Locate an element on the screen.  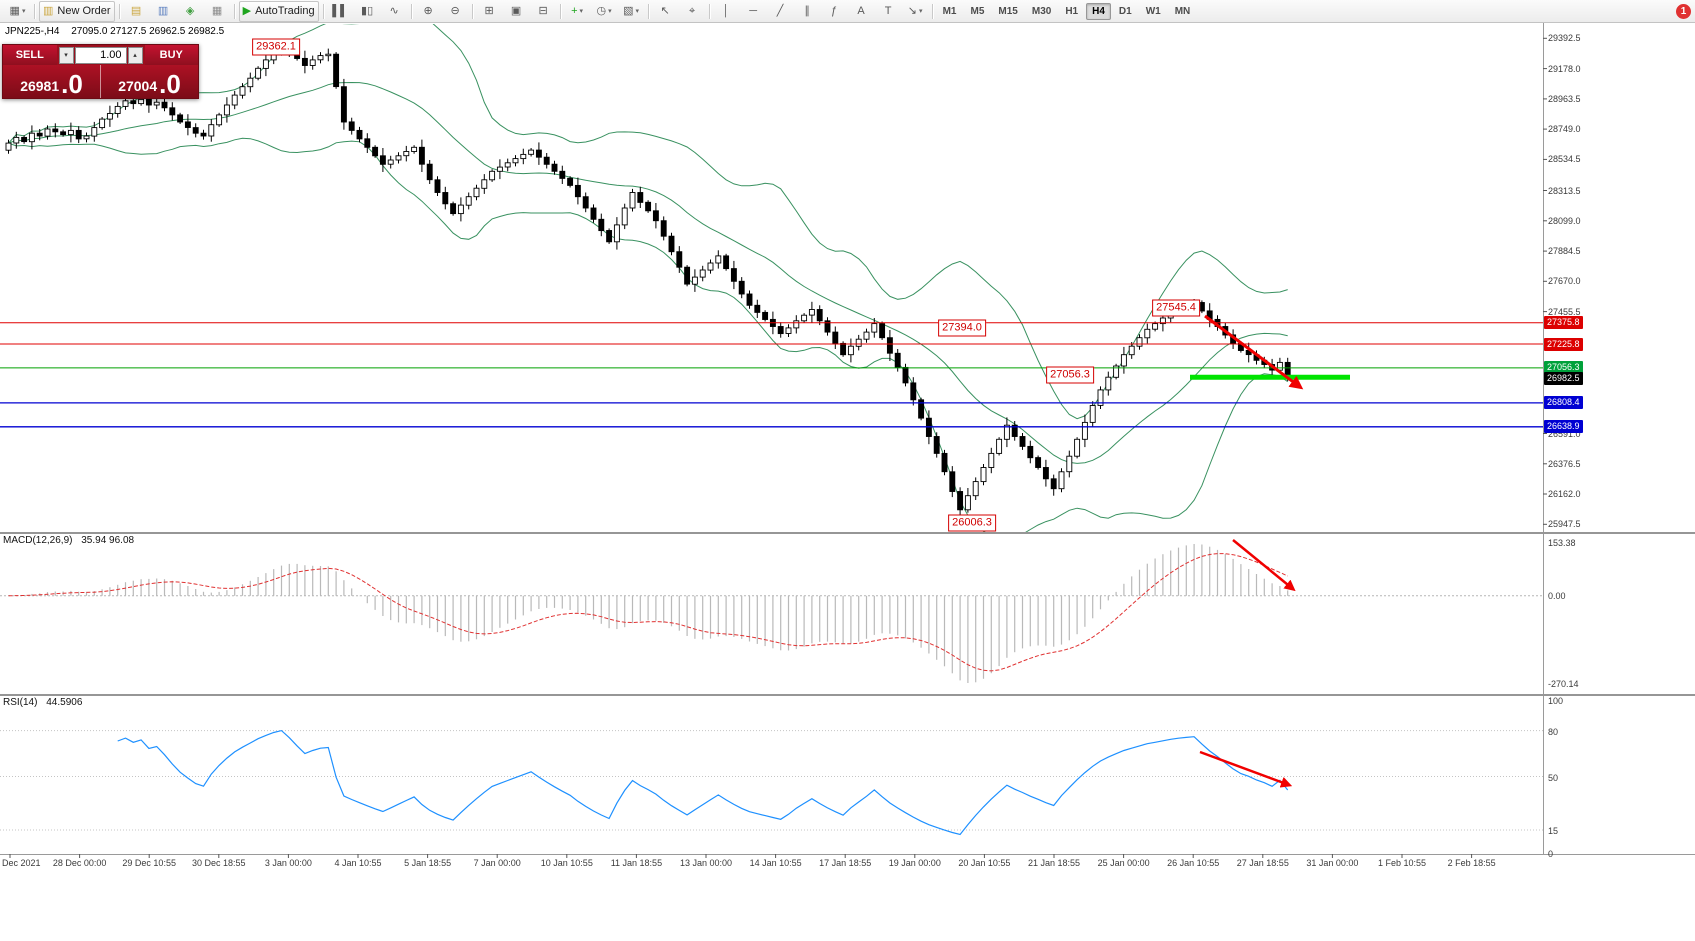
sell-price: 26981 .0 is located at coordinates (52, 81).